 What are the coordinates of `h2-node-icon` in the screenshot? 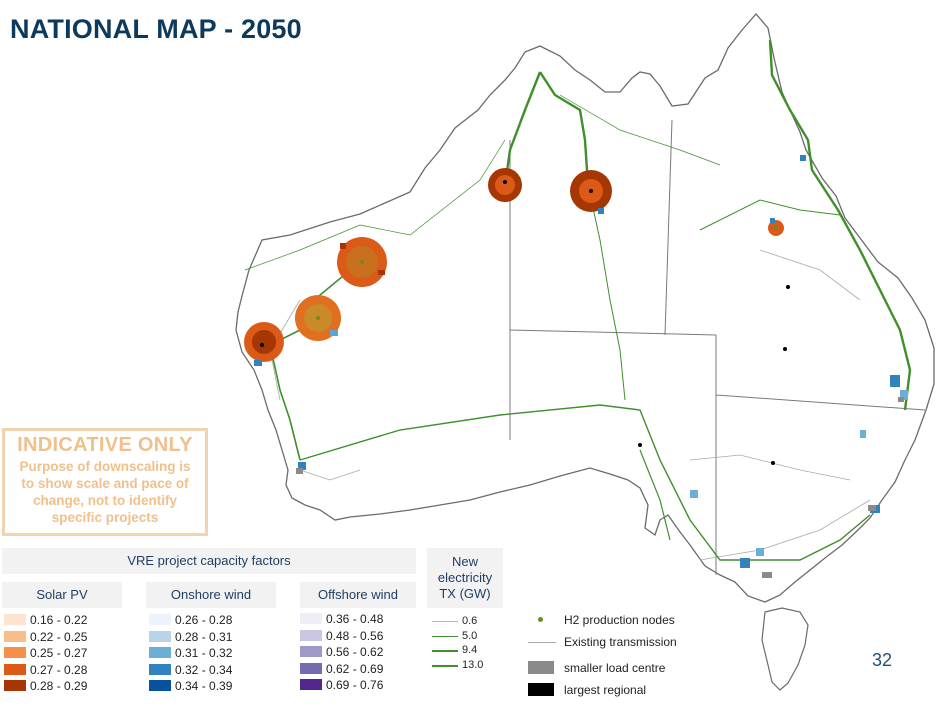 It's located at (540, 619).